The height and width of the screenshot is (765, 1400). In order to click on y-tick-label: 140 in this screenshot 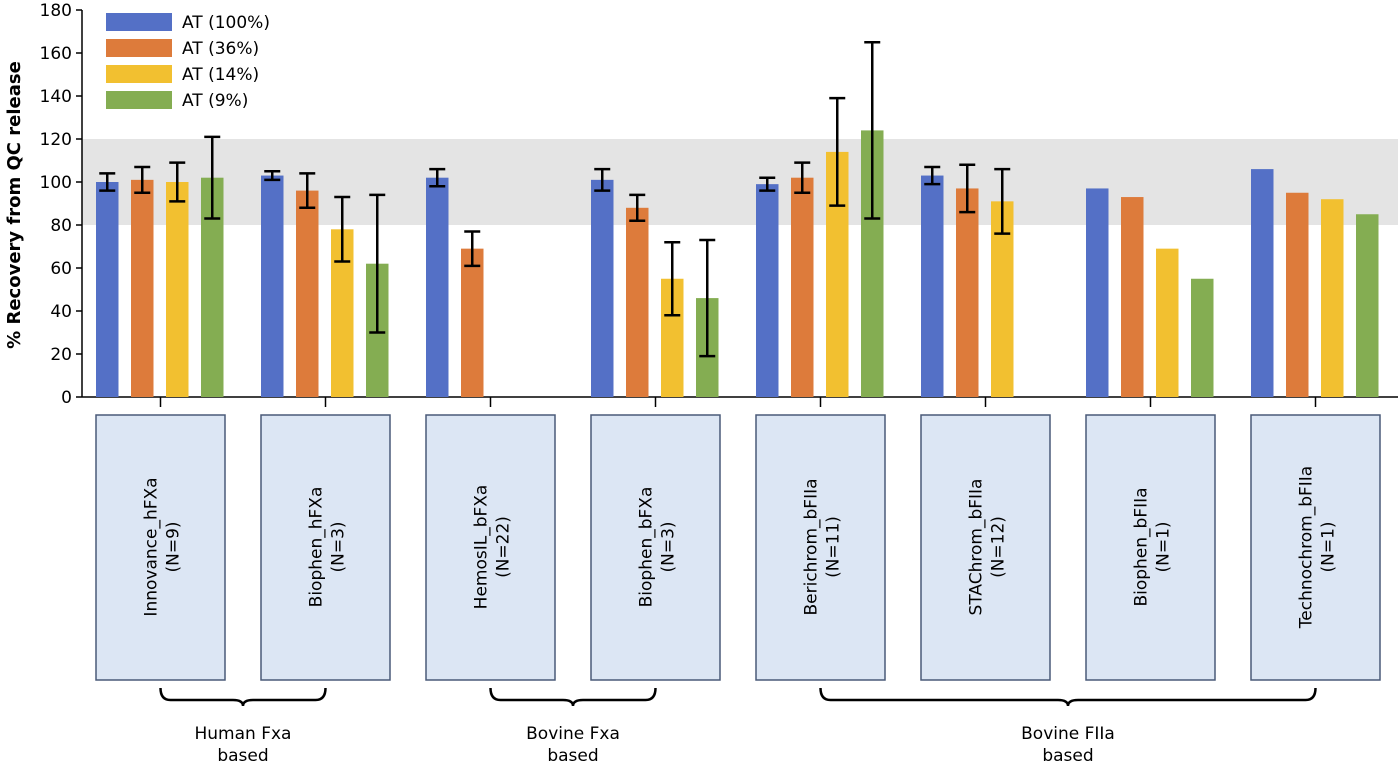, I will do `click(56, 97)`.